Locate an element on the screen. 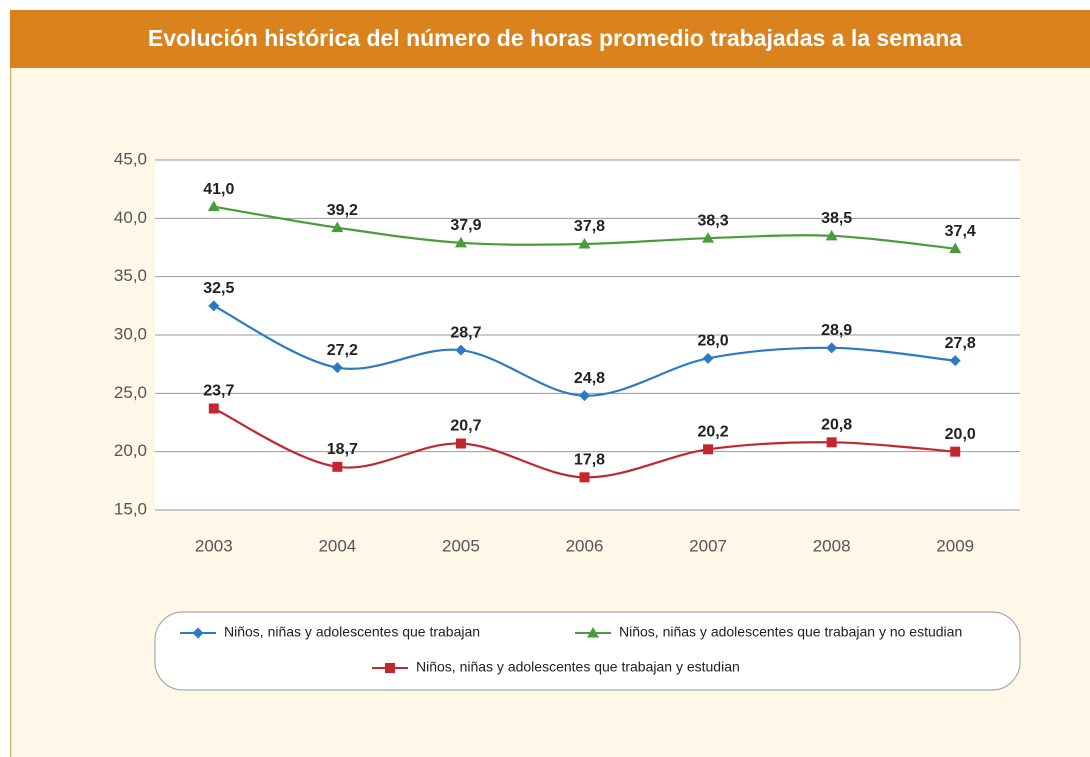 Image resolution: width=1090 pixels, height=757 pixels. x-tick-label: 2005 is located at coordinates (461, 545).